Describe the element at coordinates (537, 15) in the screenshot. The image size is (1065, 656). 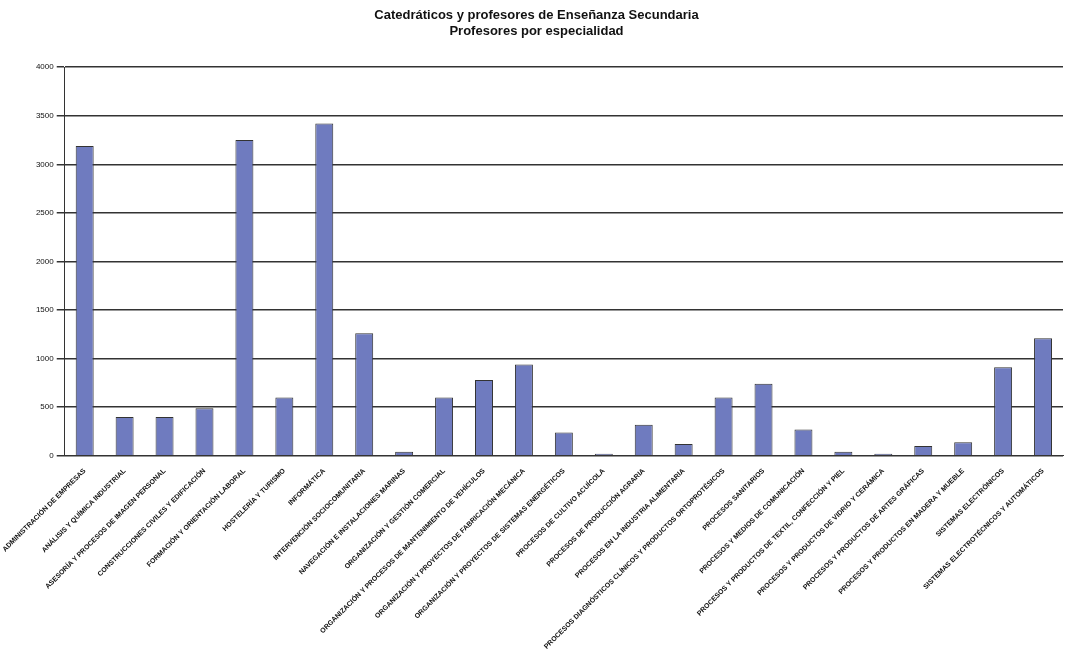
I see `chart-title: Catedráticos y profesores de Enseñanza Secundaria` at that location.